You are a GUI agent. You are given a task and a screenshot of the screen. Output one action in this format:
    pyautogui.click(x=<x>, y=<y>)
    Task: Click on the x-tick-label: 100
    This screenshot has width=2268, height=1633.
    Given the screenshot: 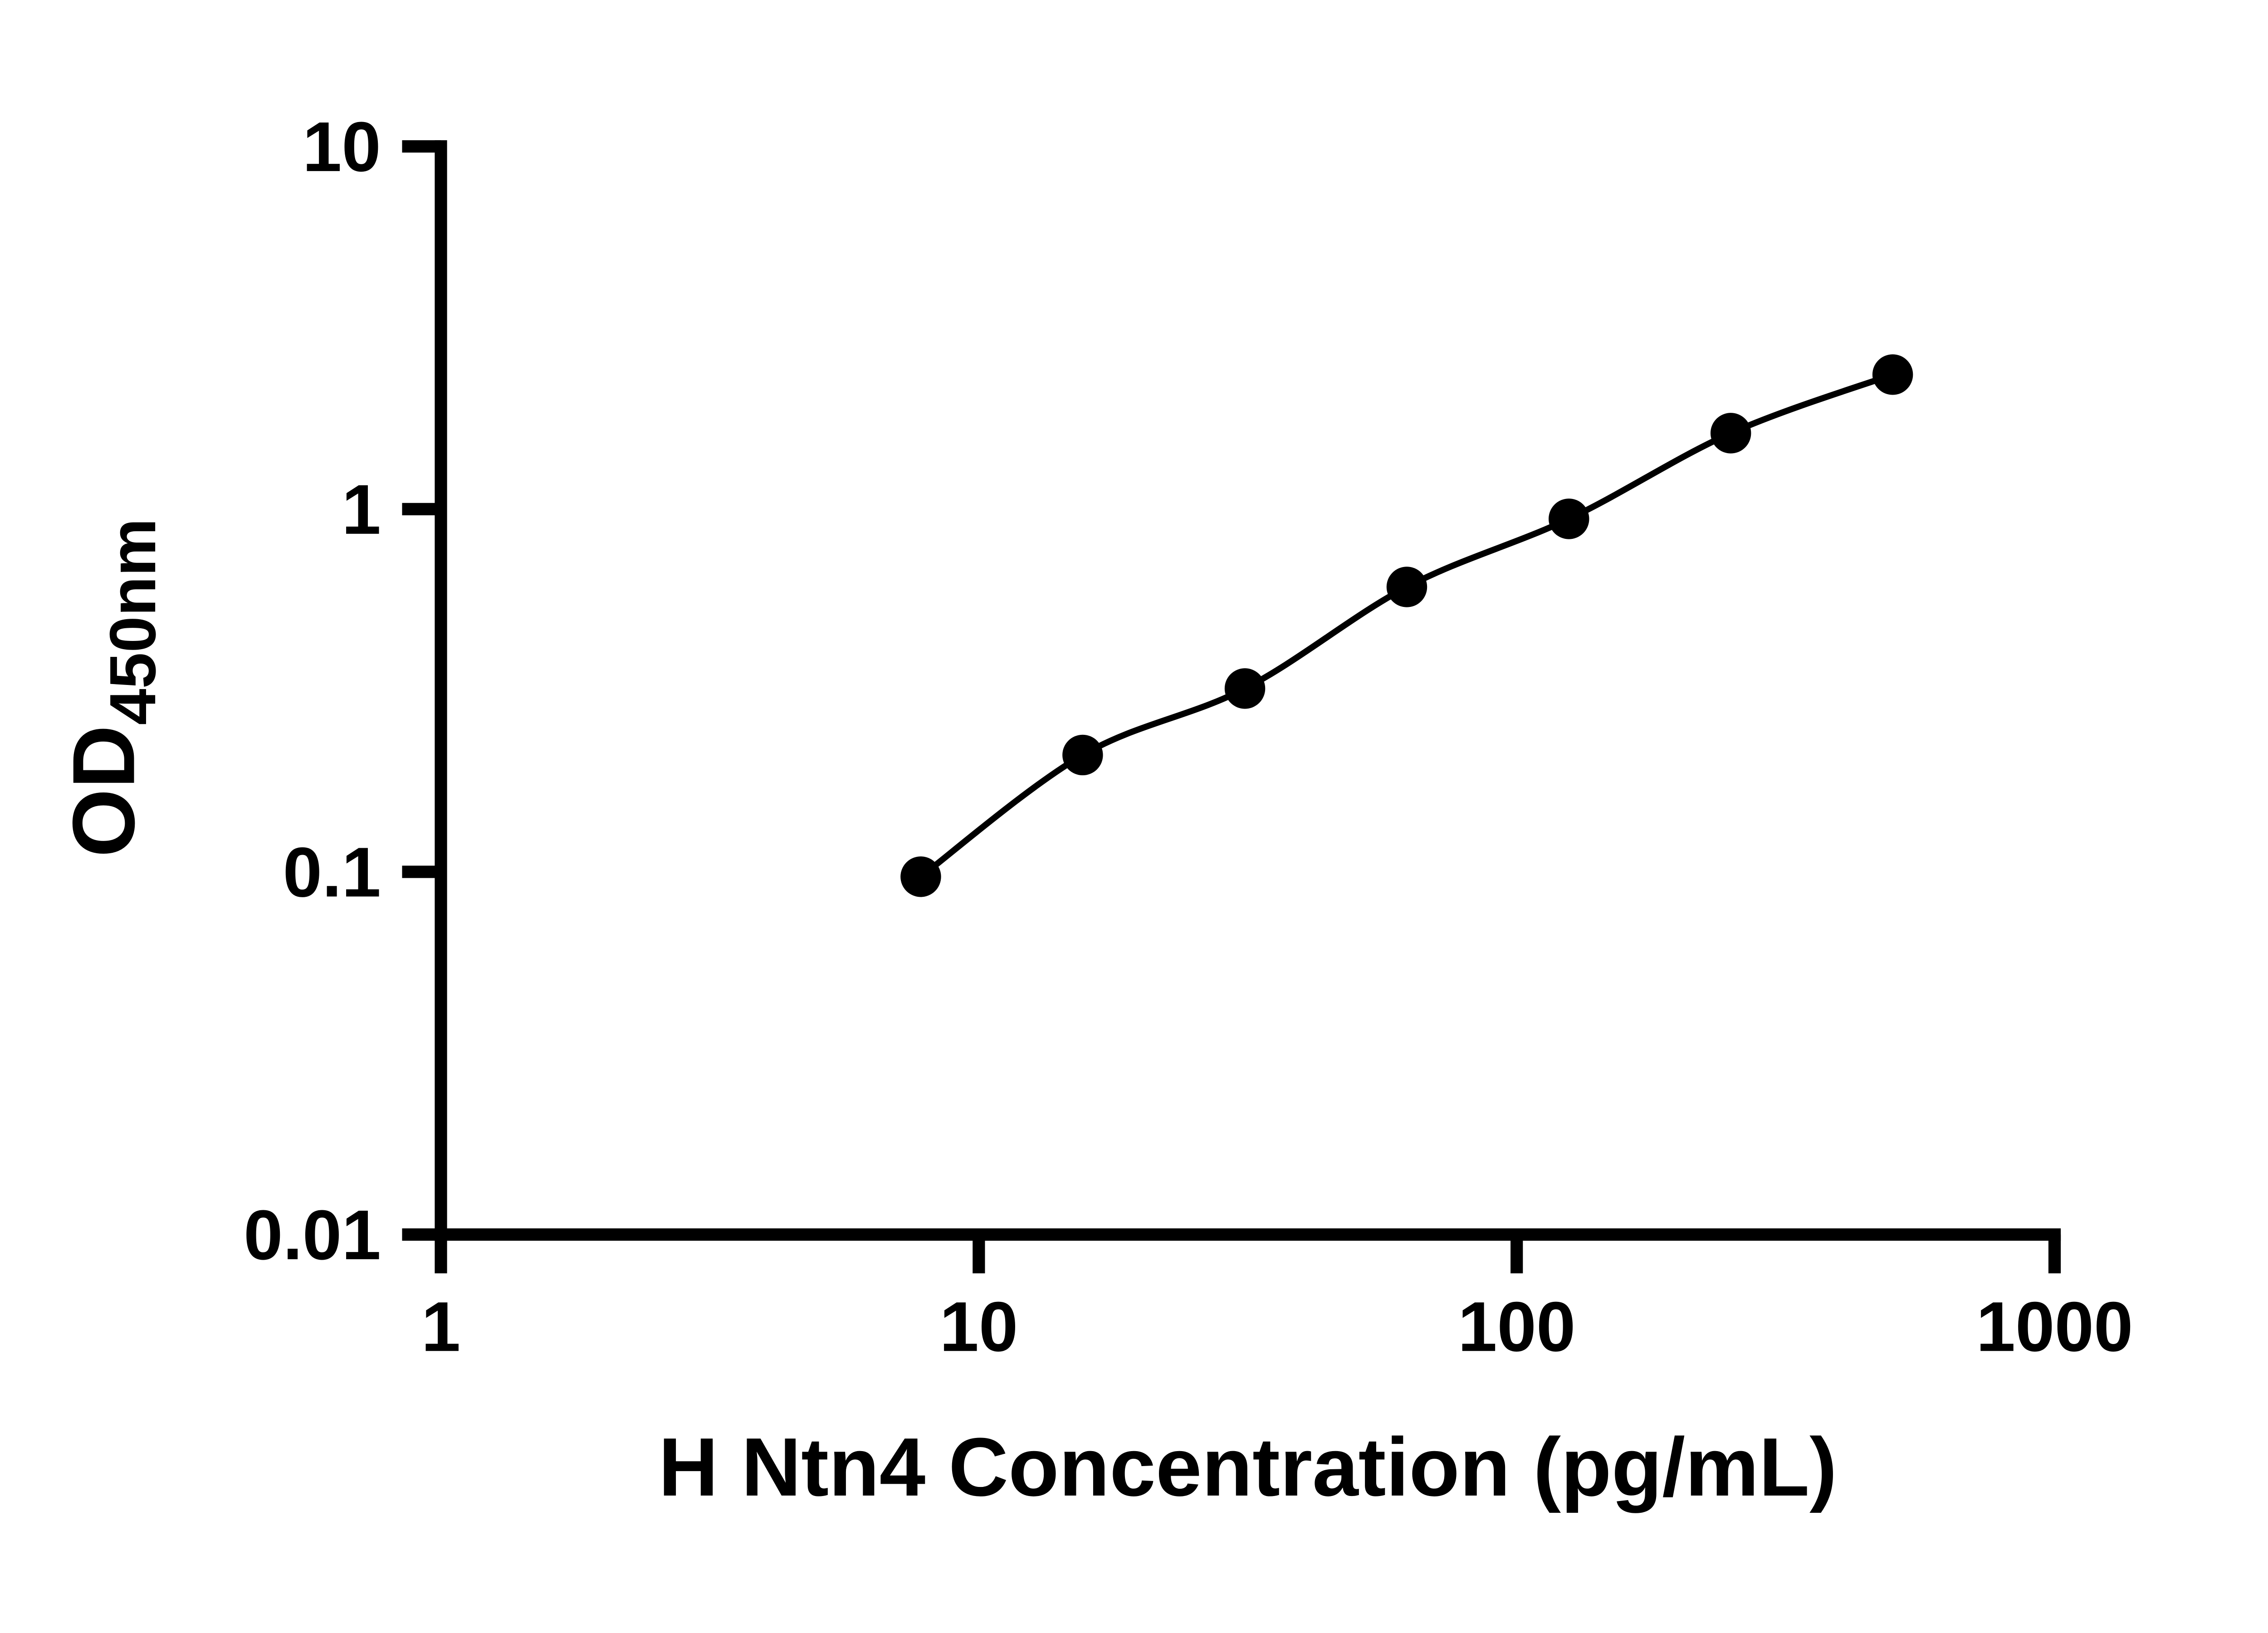 What is the action you would take?
    pyautogui.click(x=1517, y=1326)
    